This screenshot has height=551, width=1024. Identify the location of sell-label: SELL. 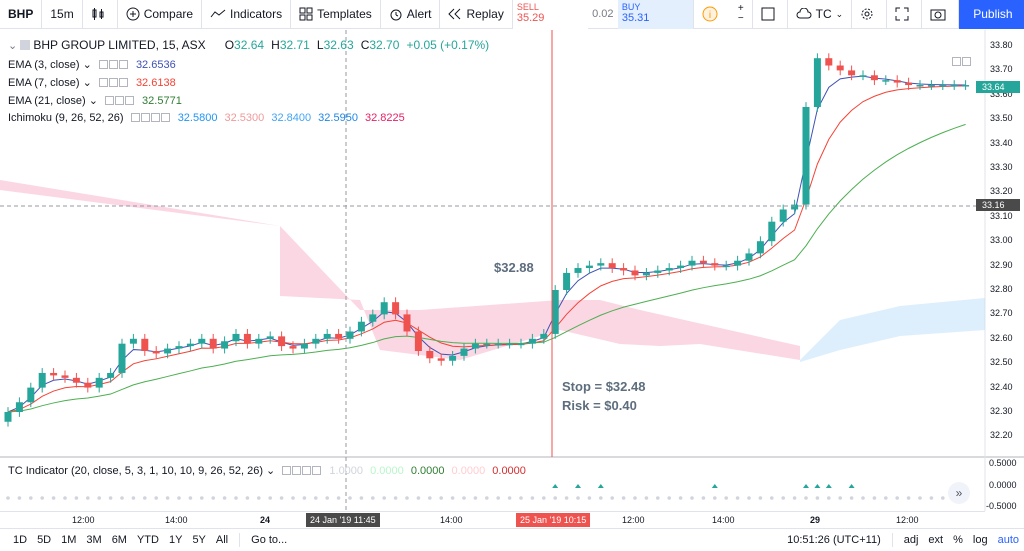
(527, 6).